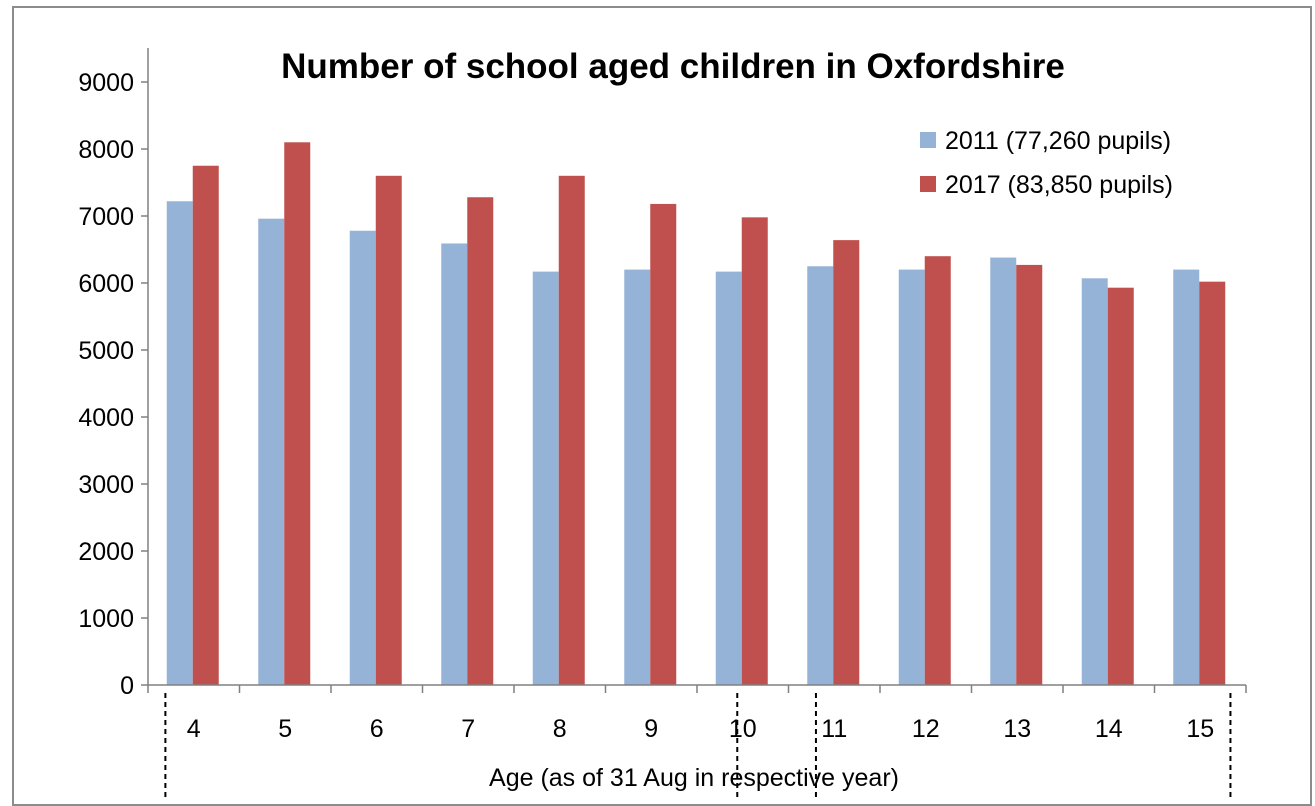 This screenshot has height=806, width=1315. What do you see at coordinates (926, 729) in the screenshot?
I see `x-tick-label: 12` at bounding box center [926, 729].